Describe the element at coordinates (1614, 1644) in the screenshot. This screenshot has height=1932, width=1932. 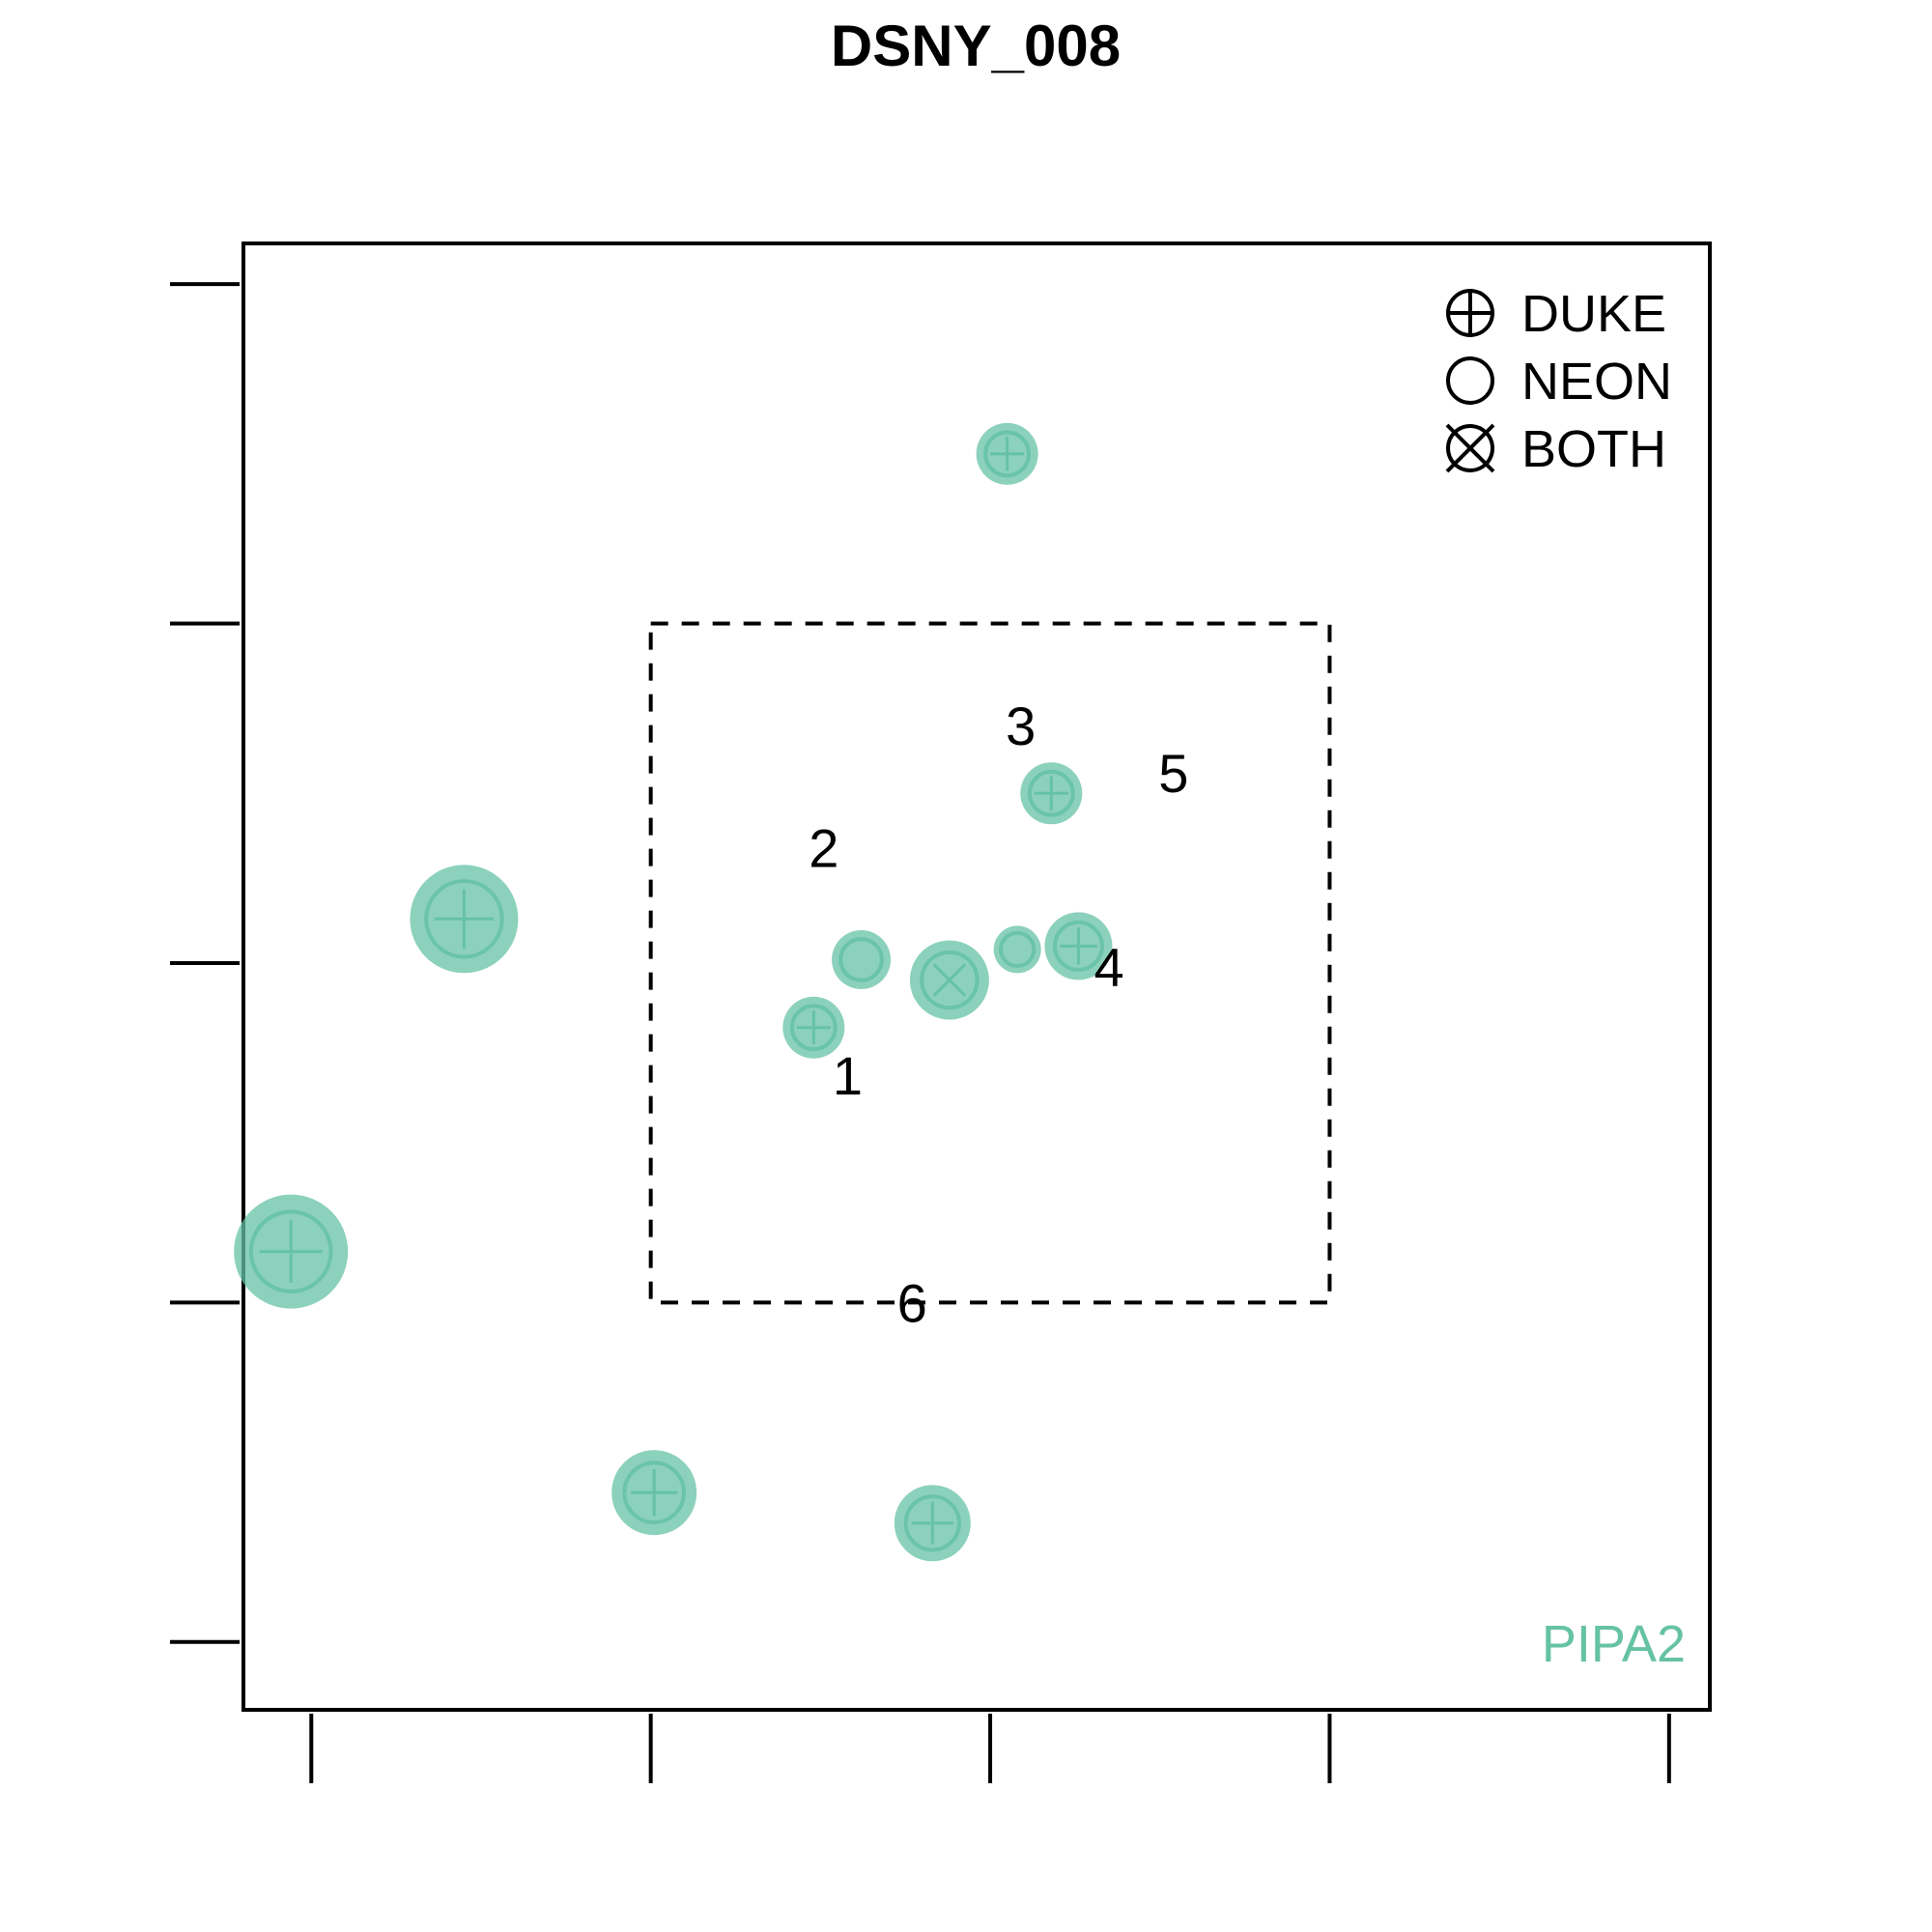
I see `species-label: PIPA2` at that location.